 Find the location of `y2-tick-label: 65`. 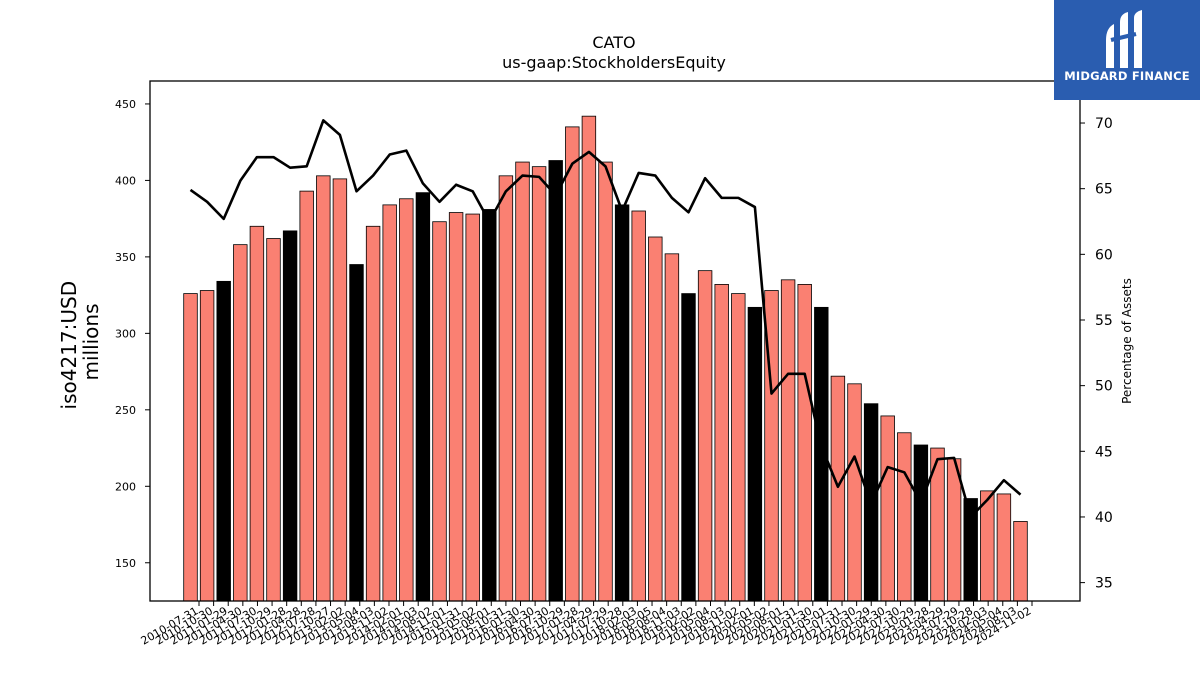

y2-tick-label: 65 is located at coordinates (1104, 190).